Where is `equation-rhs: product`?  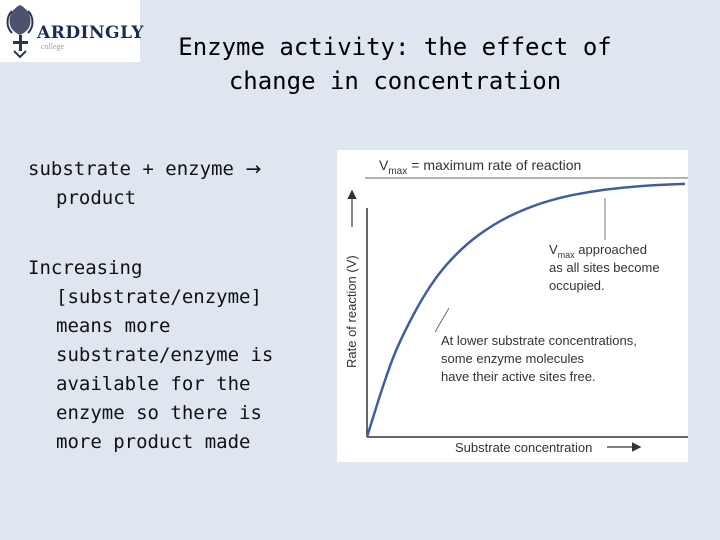 equation-rhs: product is located at coordinates (96, 198).